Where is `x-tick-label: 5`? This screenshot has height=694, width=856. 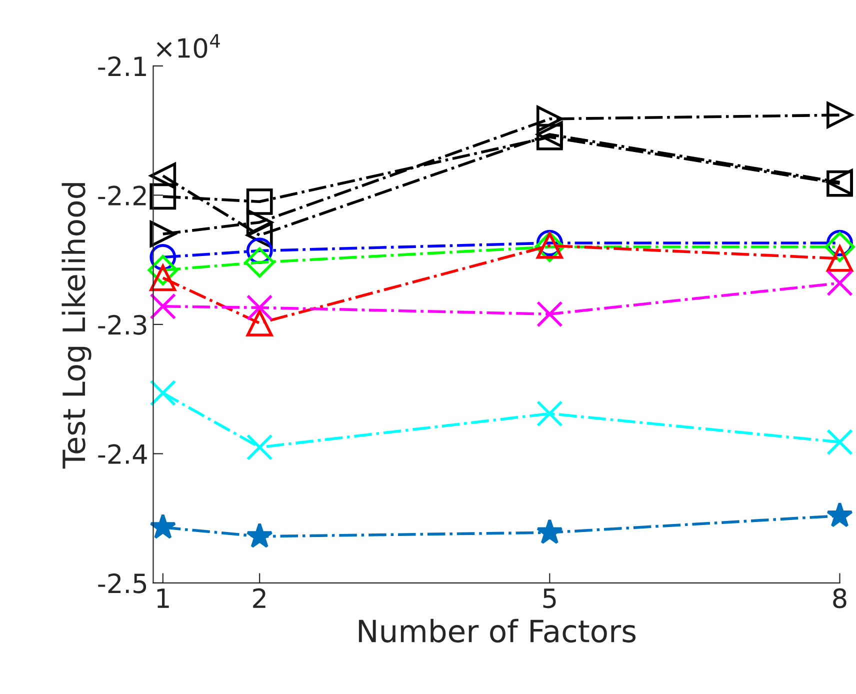 x-tick-label: 5 is located at coordinates (549, 598).